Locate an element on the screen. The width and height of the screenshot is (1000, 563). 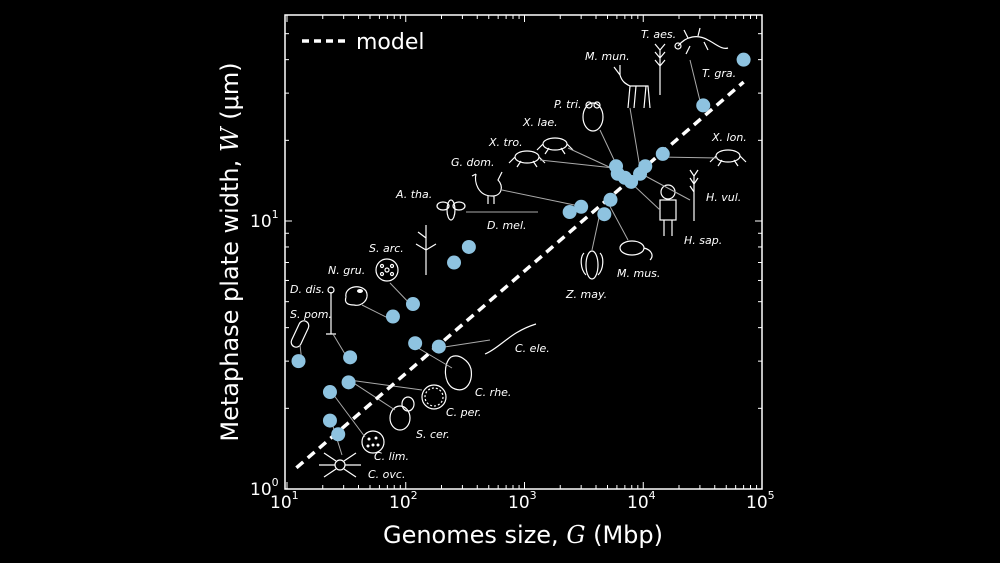
hamster-icon is located at coordinates (593, 116).